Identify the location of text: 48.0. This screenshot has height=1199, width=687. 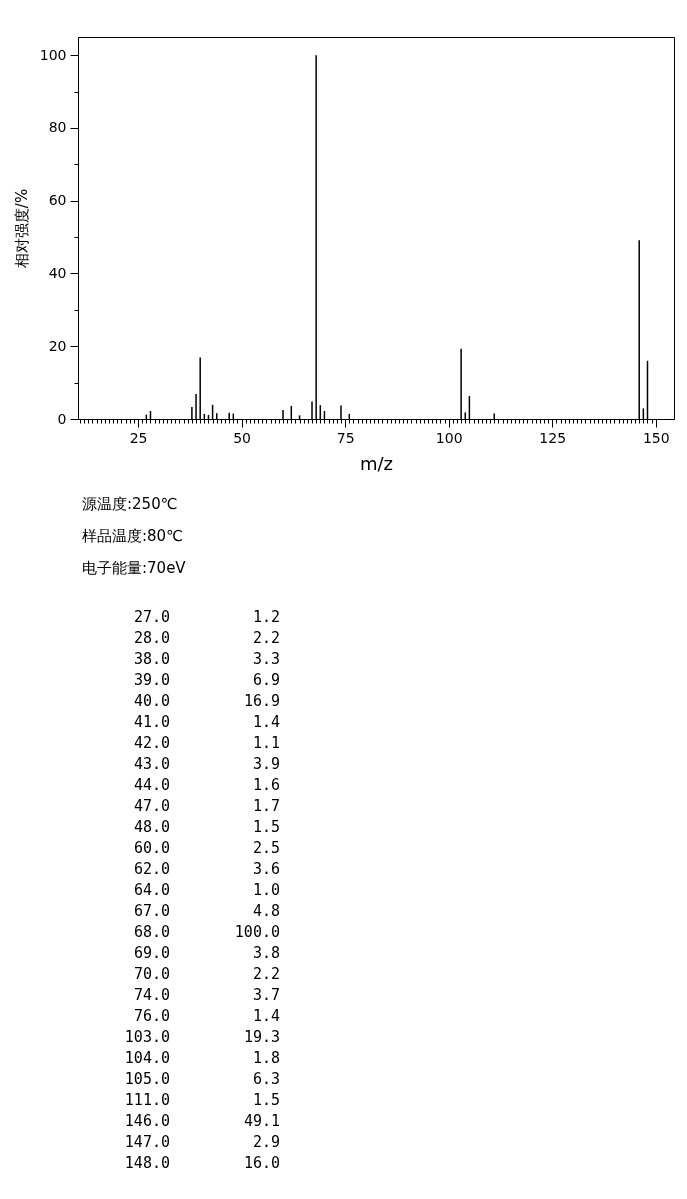
(151, 827).